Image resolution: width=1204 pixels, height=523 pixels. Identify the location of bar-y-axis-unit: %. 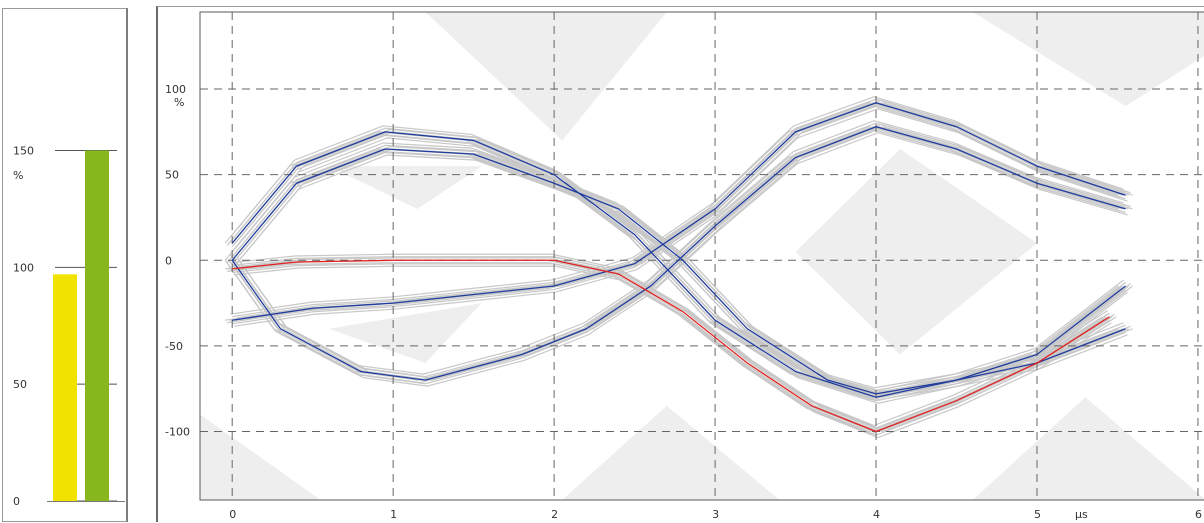
(18, 175).